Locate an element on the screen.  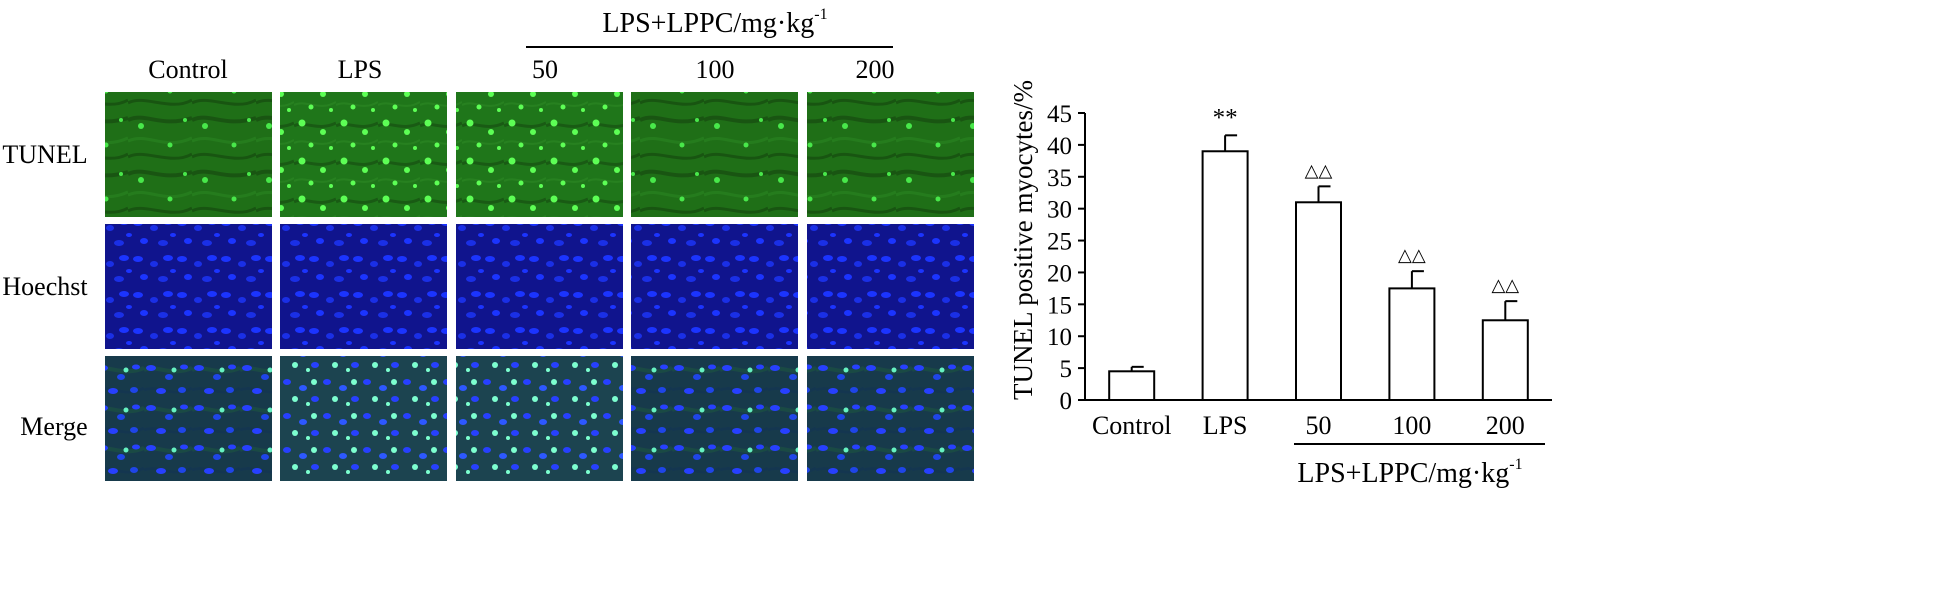
y-tick-label: 15 is located at coordinates (1059, 305).